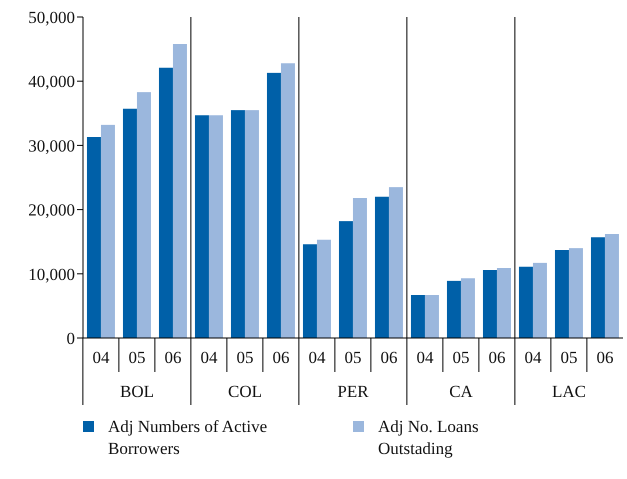 Image resolution: width=627 pixels, height=479 pixels. Describe the element at coordinates (51, 210) in the screenshot. I see `y-tick-label: 20,000` at that location.